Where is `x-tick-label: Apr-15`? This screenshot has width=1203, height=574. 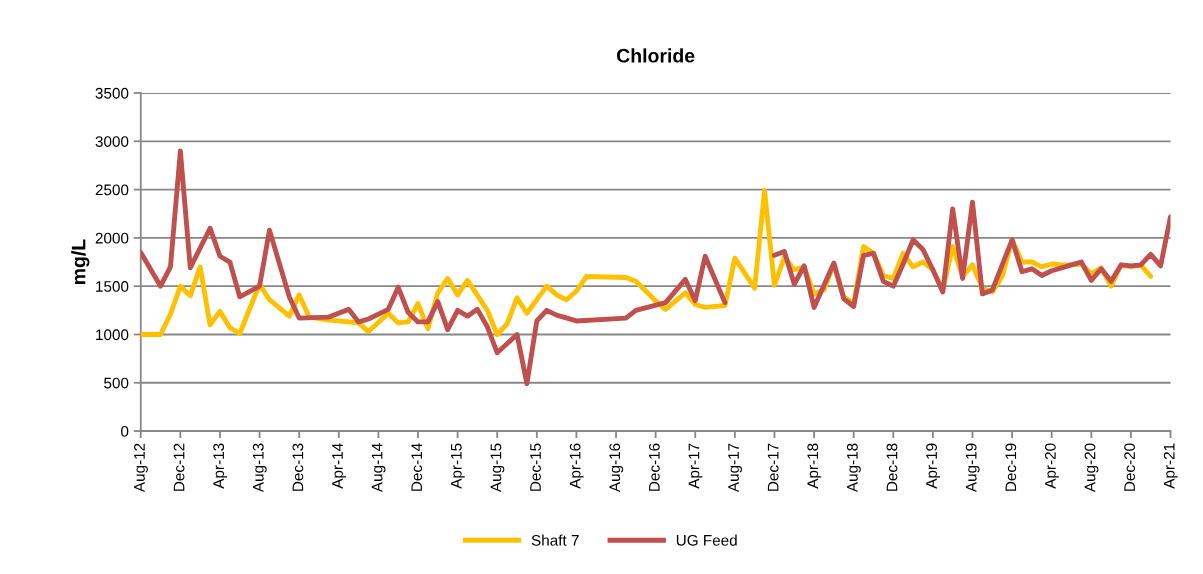
x-tick-label: Apr-15 is located at coordinates (458, 466).